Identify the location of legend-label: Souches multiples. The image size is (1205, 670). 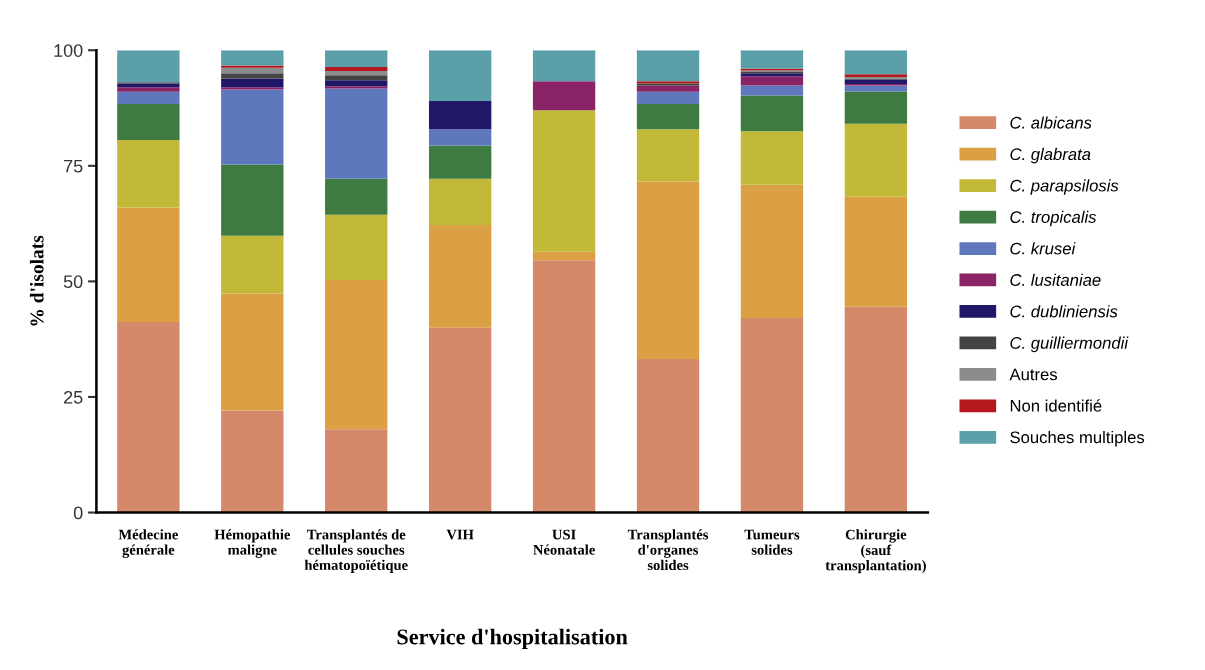
(1077, 438).